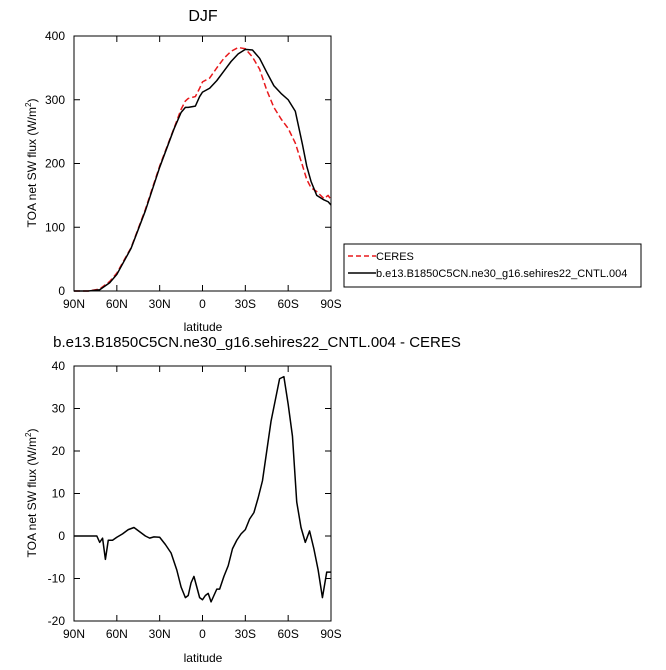 The image size is (666, 670). I want to click on y-tick-label: 30, so click(59, 409).